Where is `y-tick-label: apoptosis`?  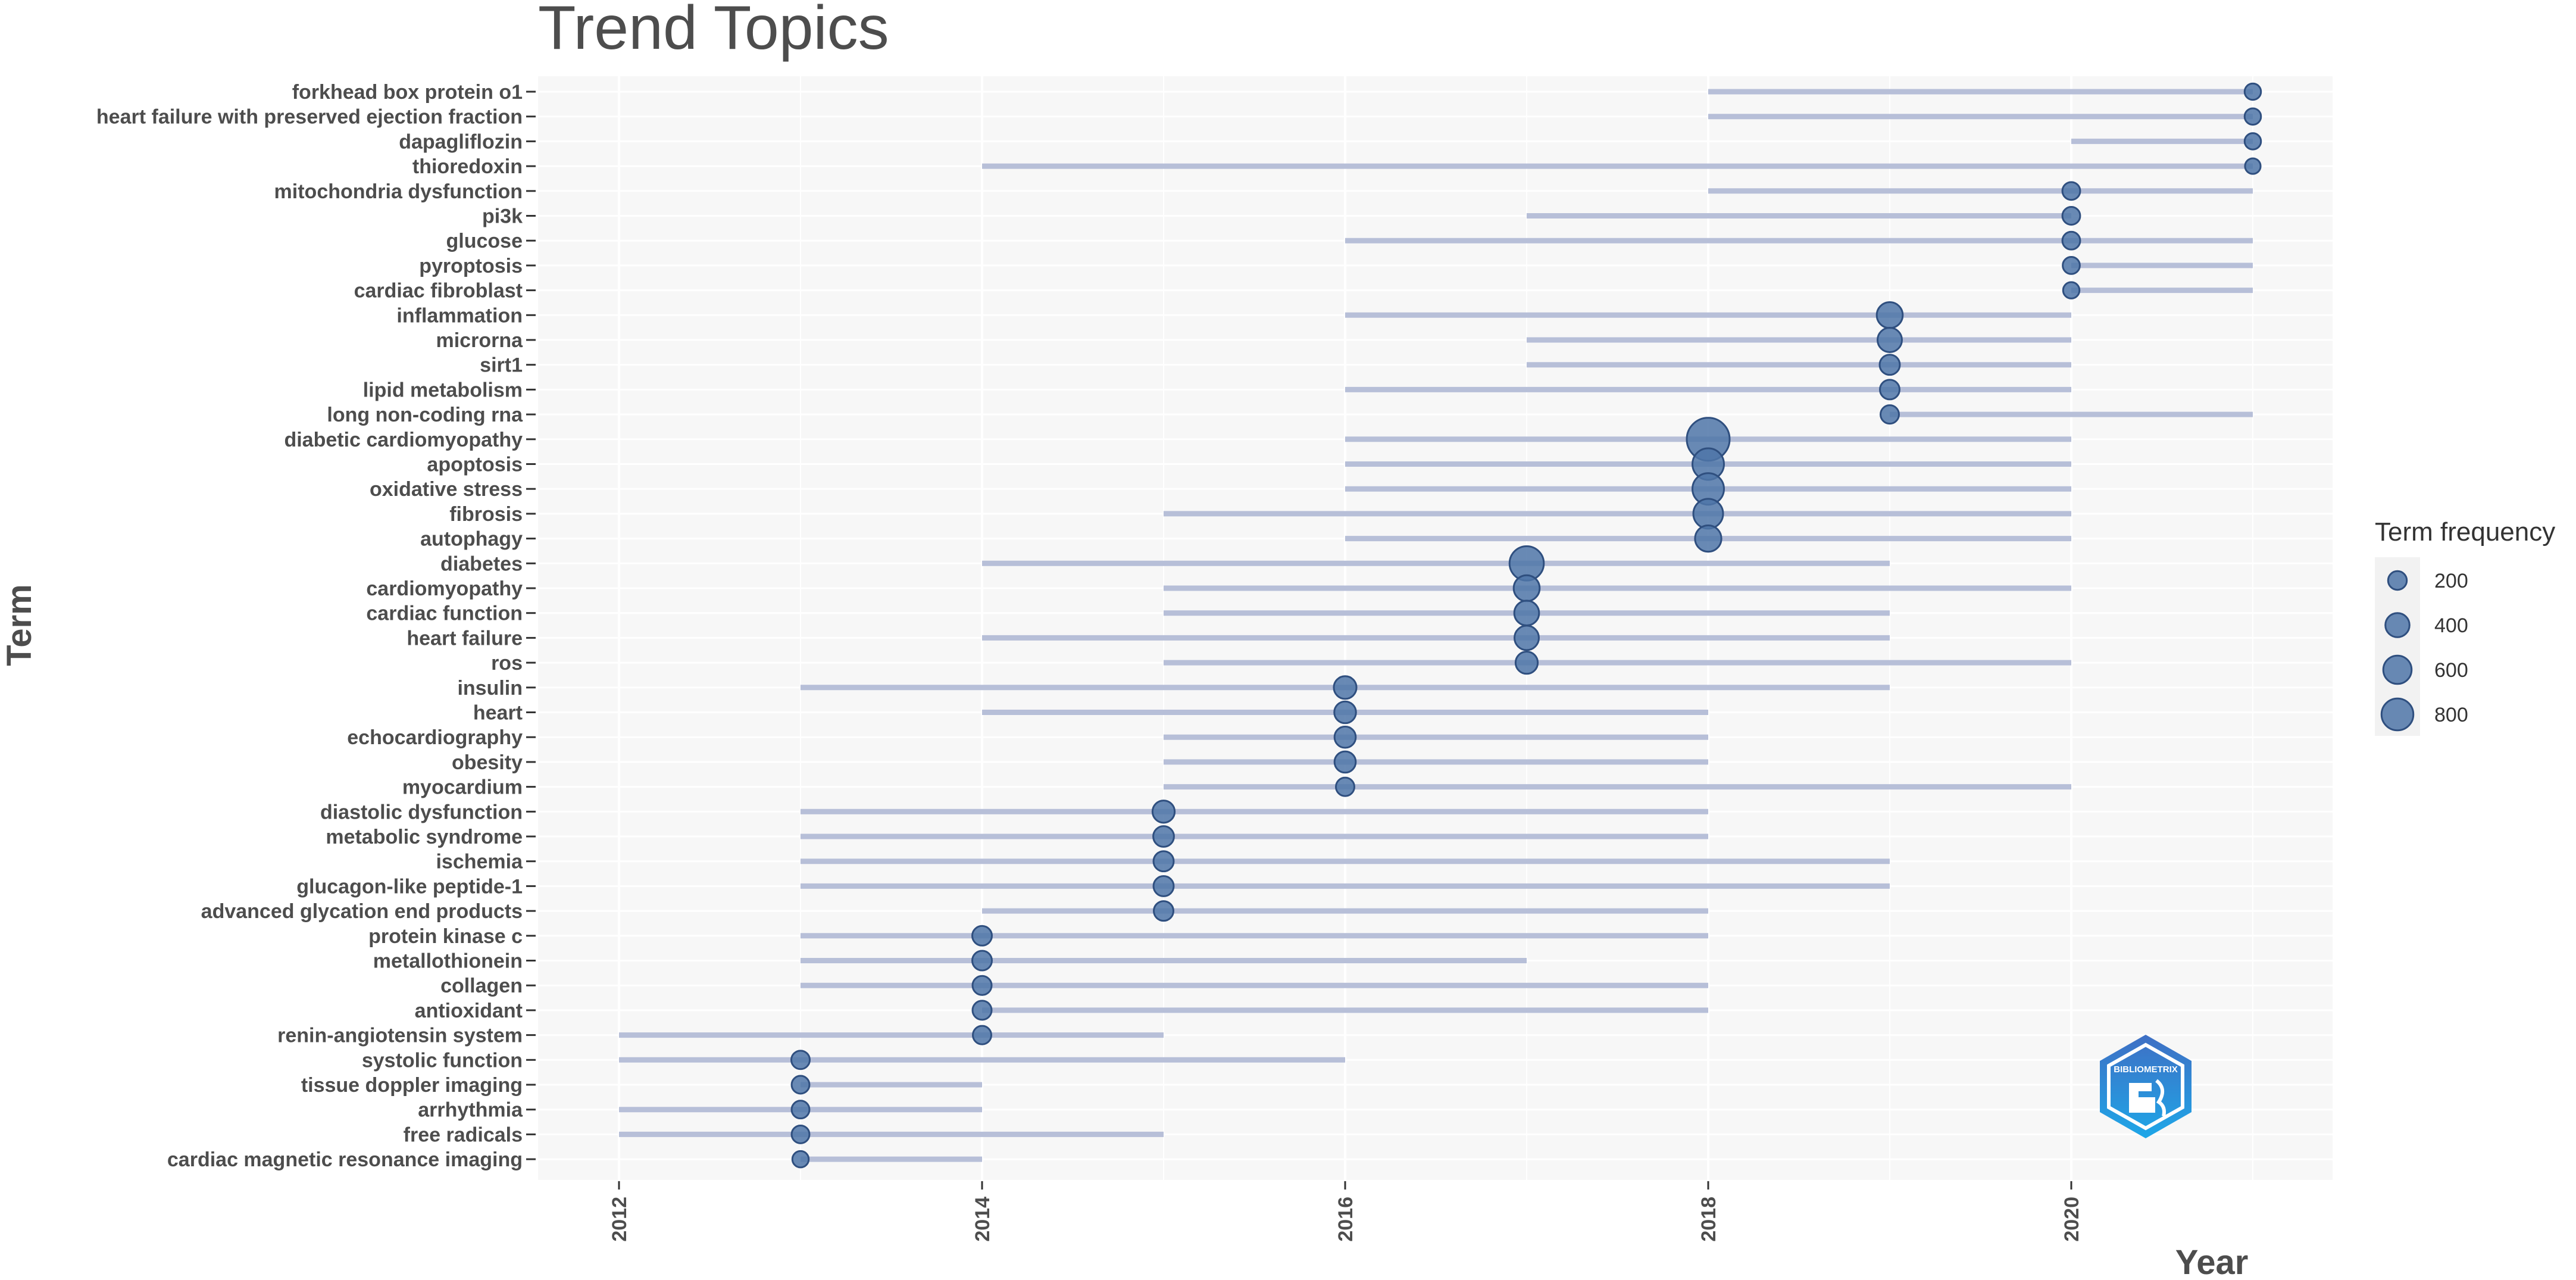
y-tick-label: apoptosis is located at coordinates (475, 465).